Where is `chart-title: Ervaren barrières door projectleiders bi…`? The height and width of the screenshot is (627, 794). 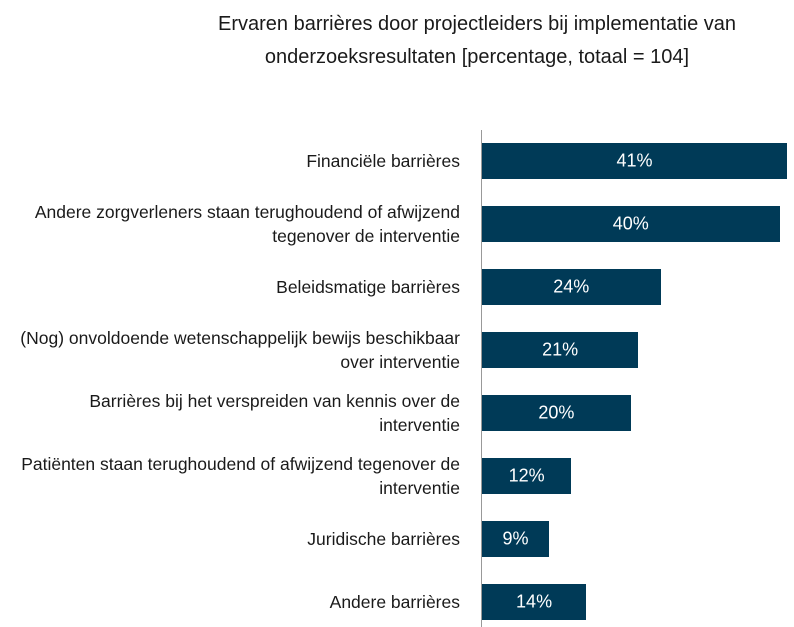
chart-title: Ervaren barrières door projectleiders bi… is located at coordinates (477, 40).